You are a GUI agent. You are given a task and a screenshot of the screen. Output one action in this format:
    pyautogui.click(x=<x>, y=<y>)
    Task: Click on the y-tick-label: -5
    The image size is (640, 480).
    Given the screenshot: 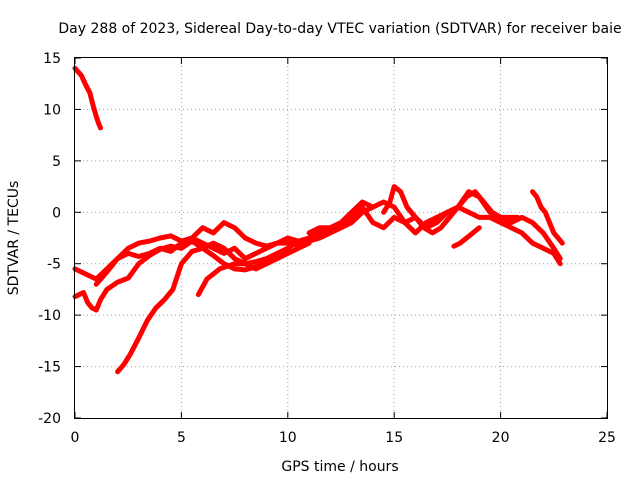 What is the action you would take?
    pyautogui.click(x=54, y=265)
    